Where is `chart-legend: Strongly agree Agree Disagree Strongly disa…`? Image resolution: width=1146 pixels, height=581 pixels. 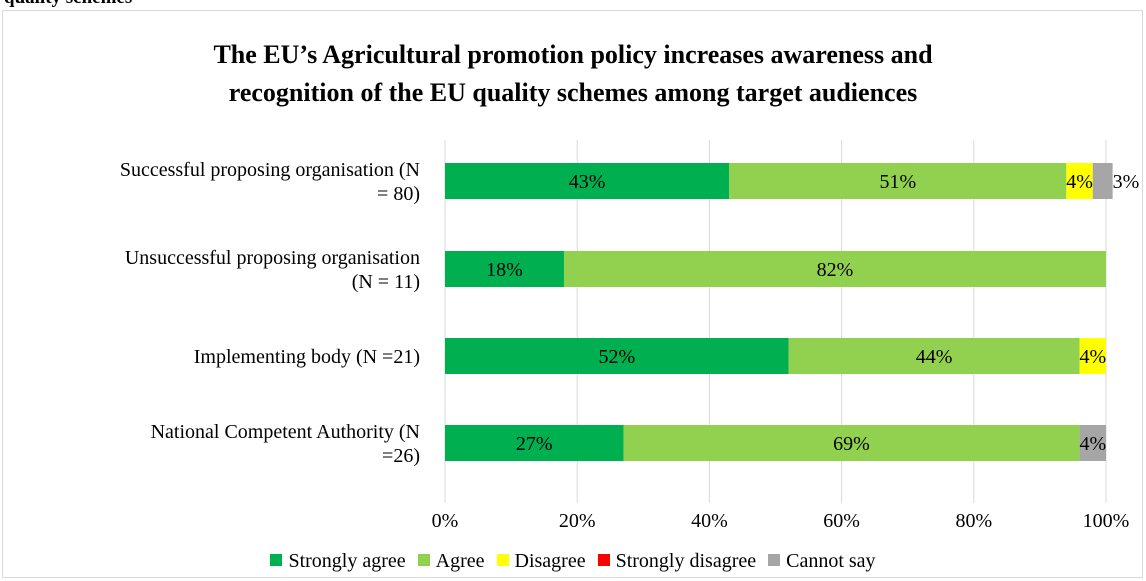
chart-legend: Strongly agree Agree Disagree Strongly disa… is located at coordinates (573, 561).